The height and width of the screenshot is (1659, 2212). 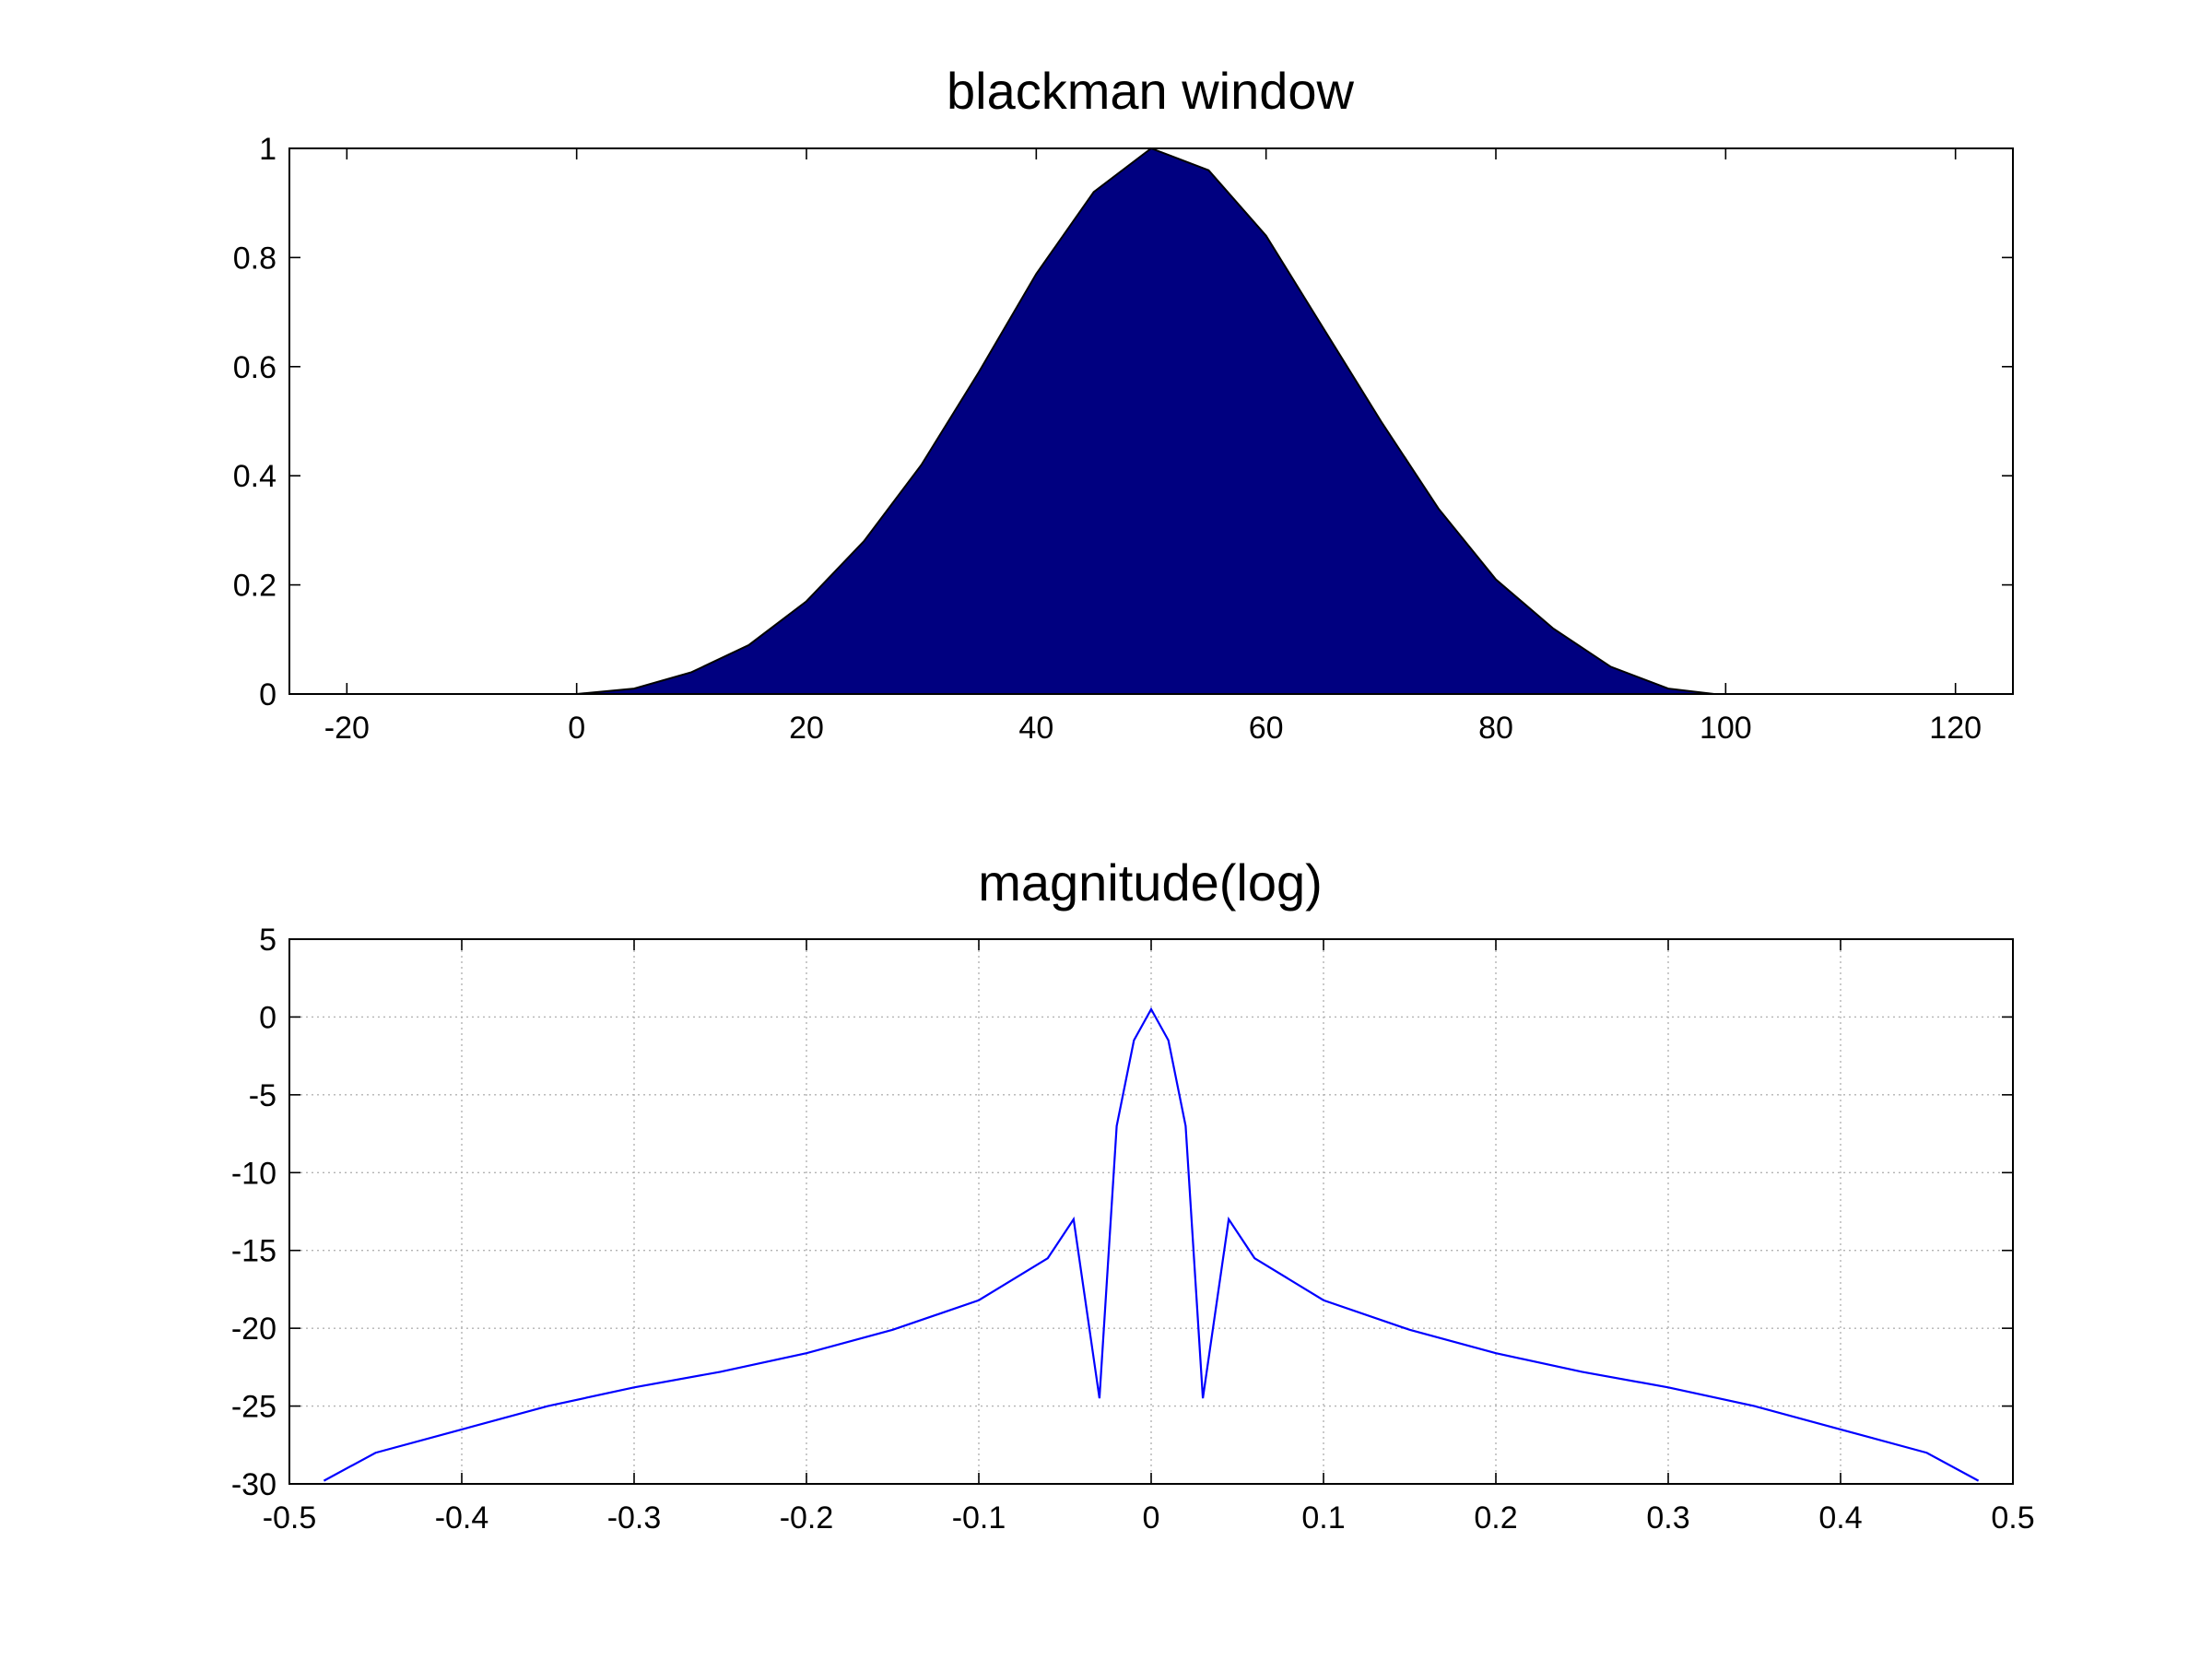 What do you see at coordinates (1151, 1517) in the screenshot?
I see `magnitude-plot-x-tick-label: 0` at bounding box center [1151, 1517].